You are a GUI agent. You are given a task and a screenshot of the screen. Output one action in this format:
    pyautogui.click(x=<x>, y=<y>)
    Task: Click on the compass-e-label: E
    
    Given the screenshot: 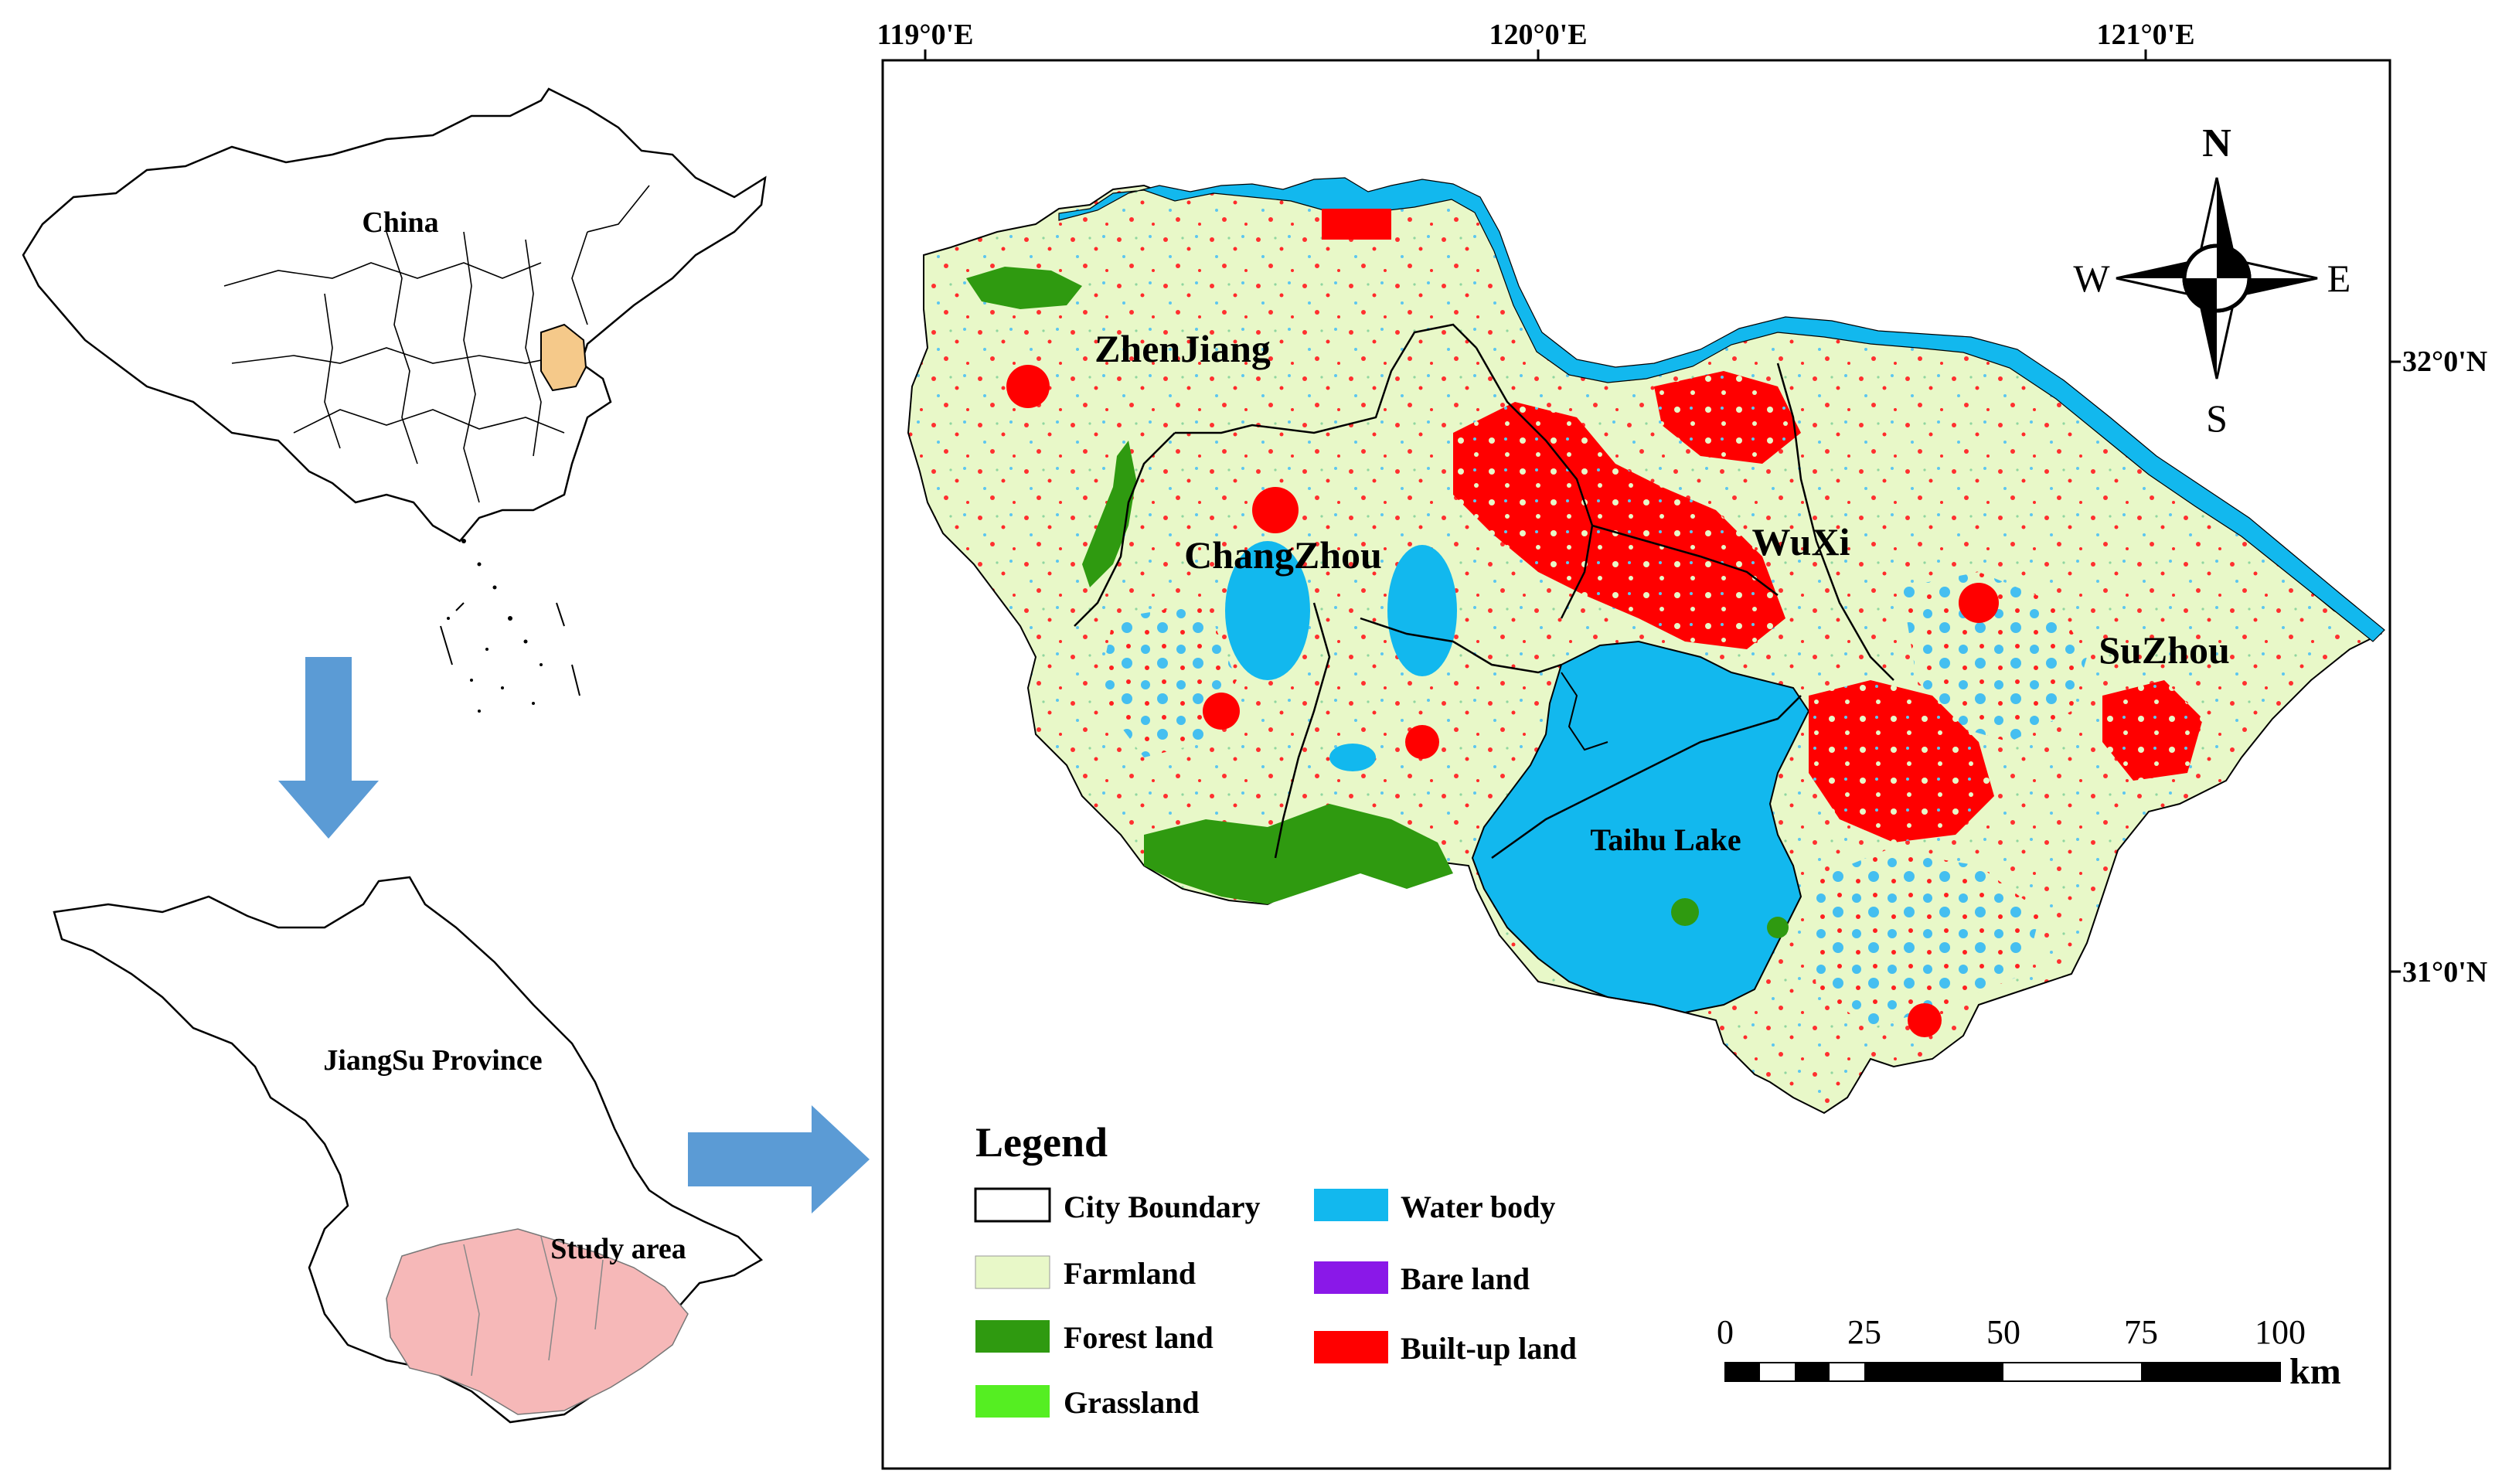 What is the action you would take?
    pyautogui.click(x=2339, y=278)
    